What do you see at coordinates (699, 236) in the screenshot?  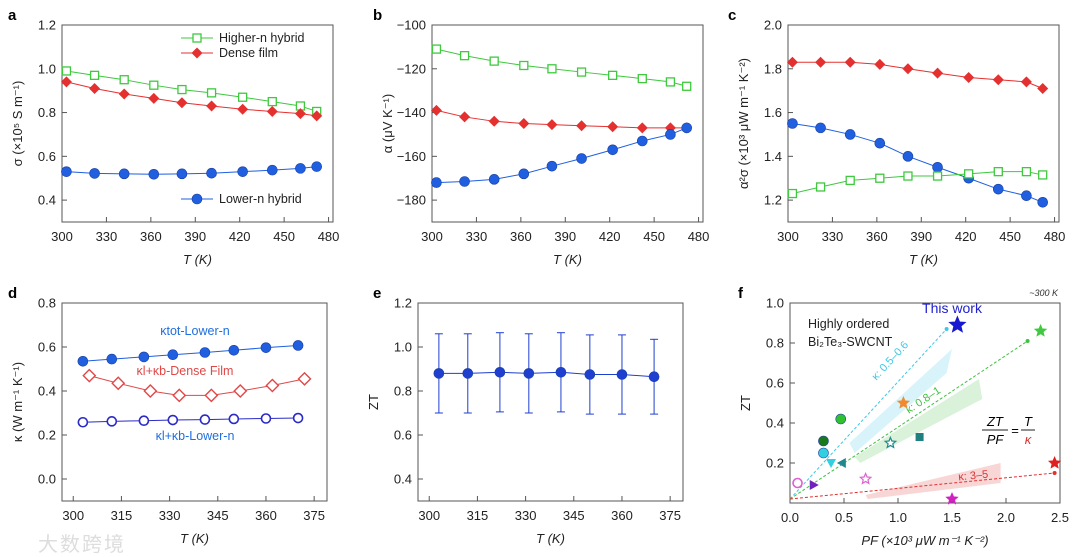 I see `x-tick-label: 480` at bounding box center [699, 236].